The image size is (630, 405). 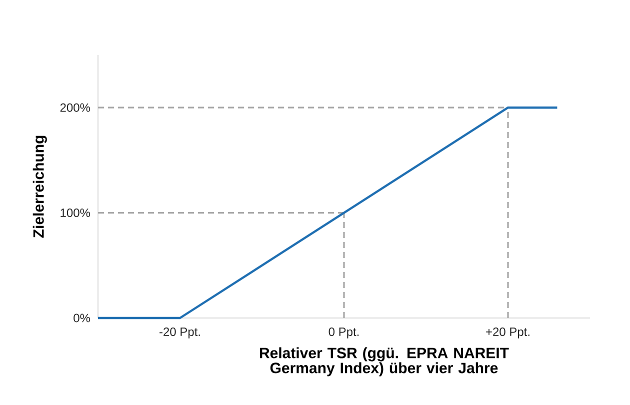 What do you see at coordinates (343, 333) in the screenshot?
I see `x-tick-label: 0 Ppt.` at bounding box center [343, 333].